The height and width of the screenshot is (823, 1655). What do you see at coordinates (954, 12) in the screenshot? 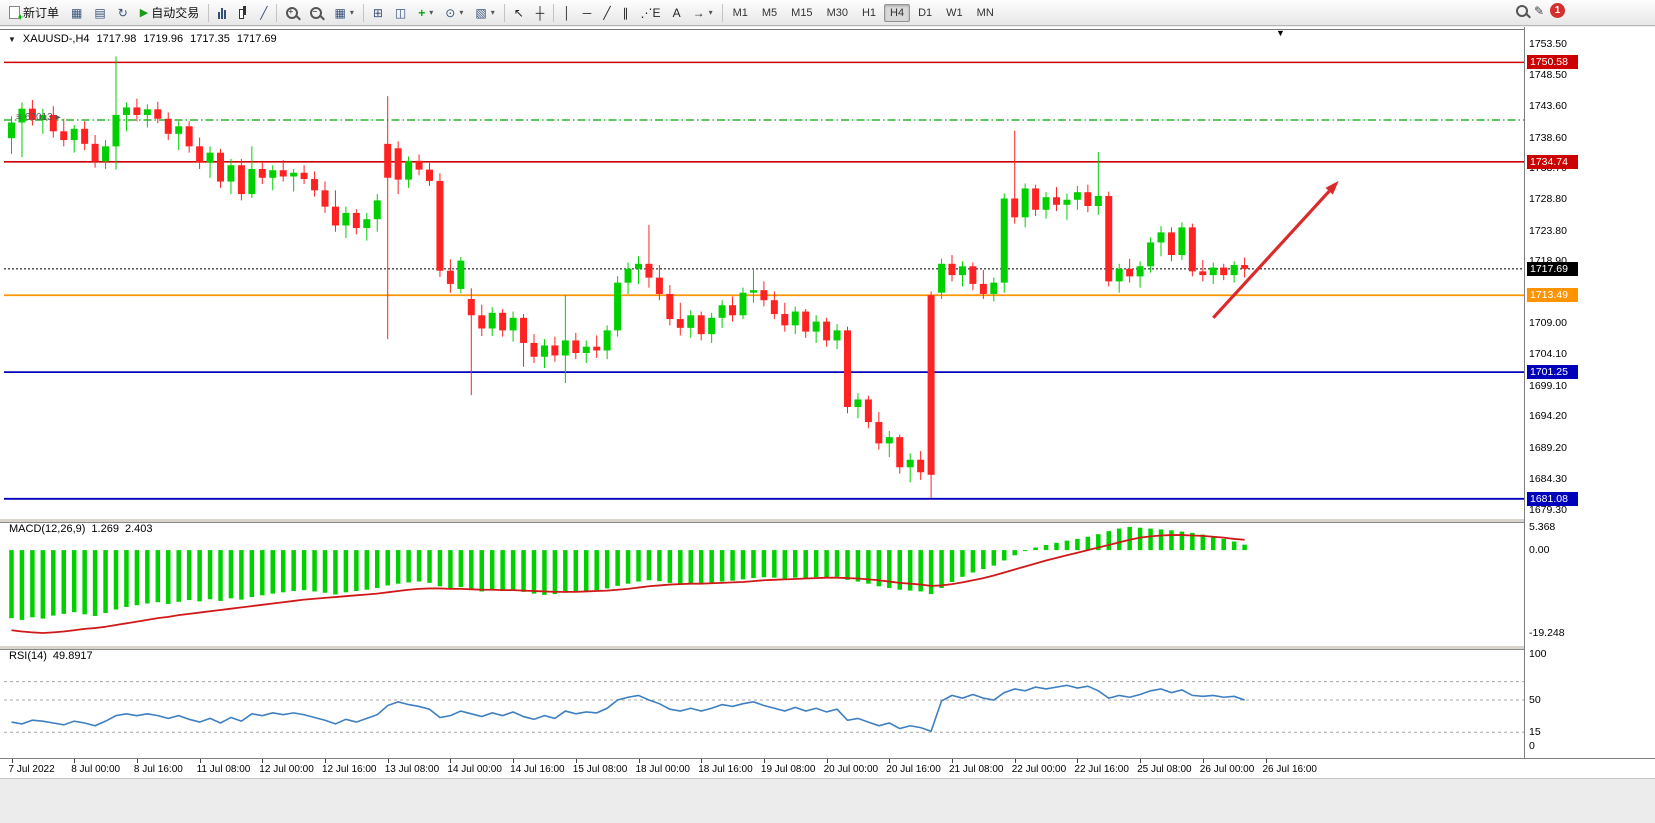
I see `timeframe-w1-button: W1` at bounding box center [954, 12].